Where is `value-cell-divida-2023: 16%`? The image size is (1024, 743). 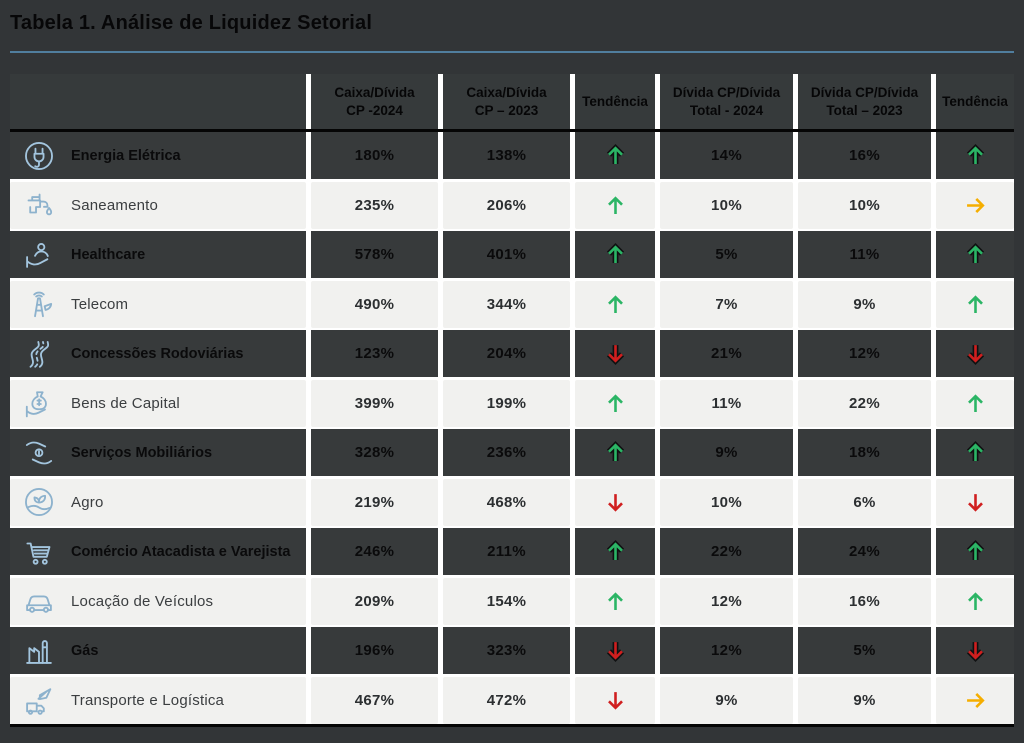
value-cell-divida-2023: 16% is located at coordinates (864, 601).